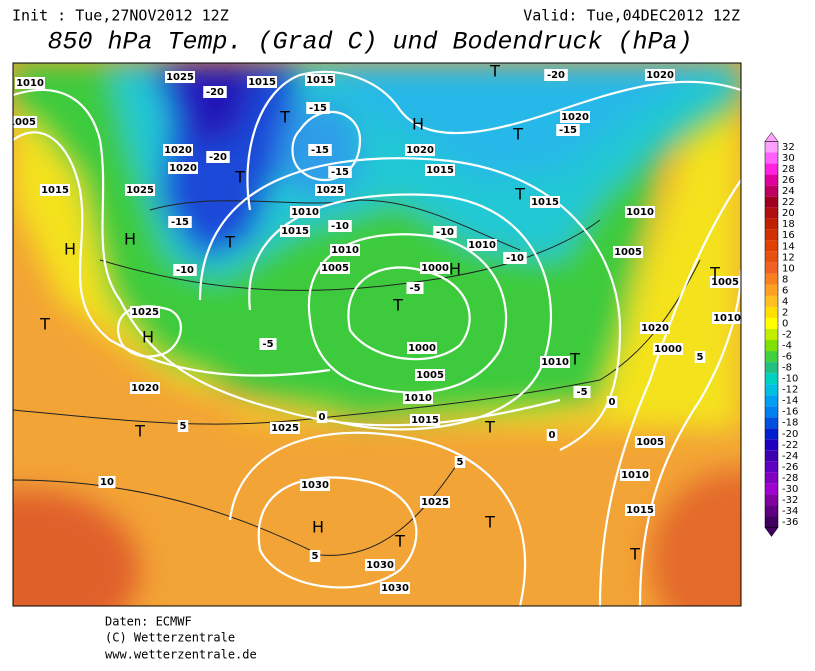  Describe the element at coordinates (788, 147) in the screenshot. I see `colorbar-tick-label: 32` at that location.